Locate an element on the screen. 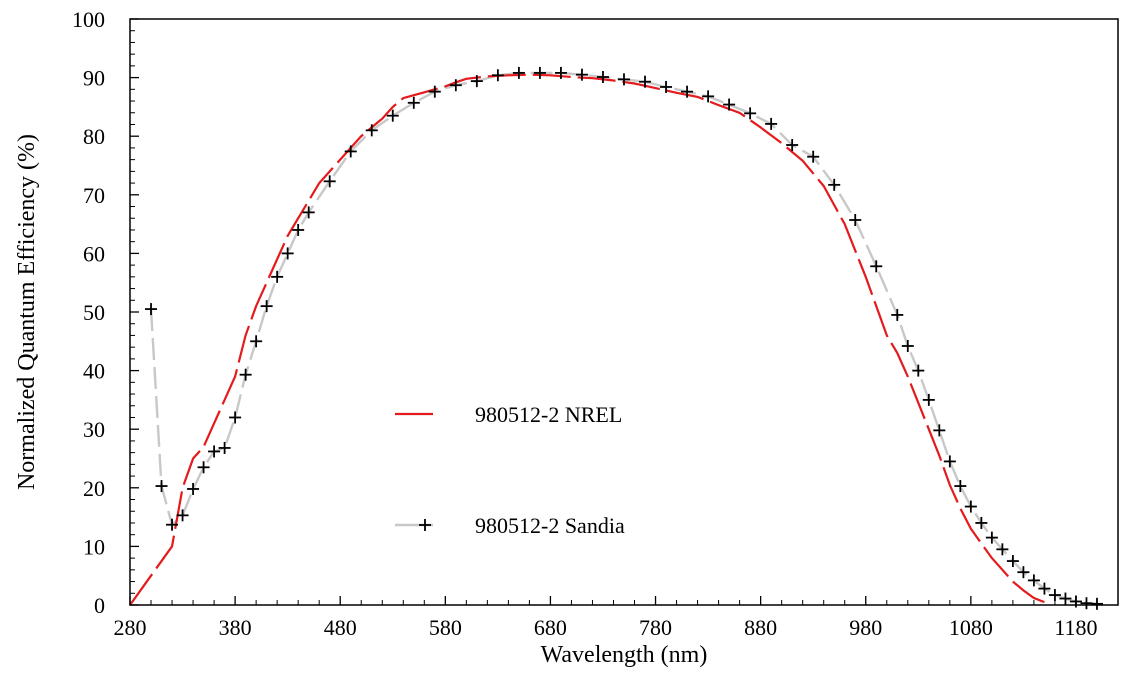  y-tick-label: 40 is located at coordinates (94, 371).